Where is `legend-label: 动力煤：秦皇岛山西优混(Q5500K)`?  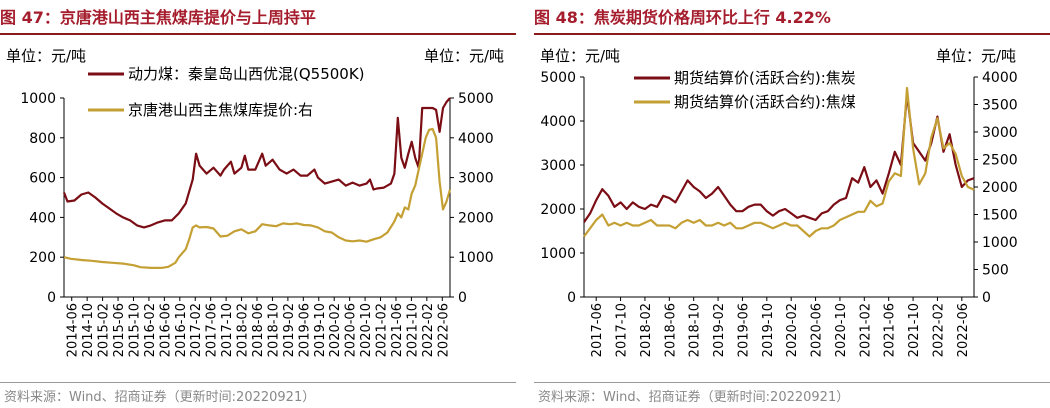 legend-label: 动力煤：秦皇岛山西优混(Q5500K) is located at coordinates (246, 74).